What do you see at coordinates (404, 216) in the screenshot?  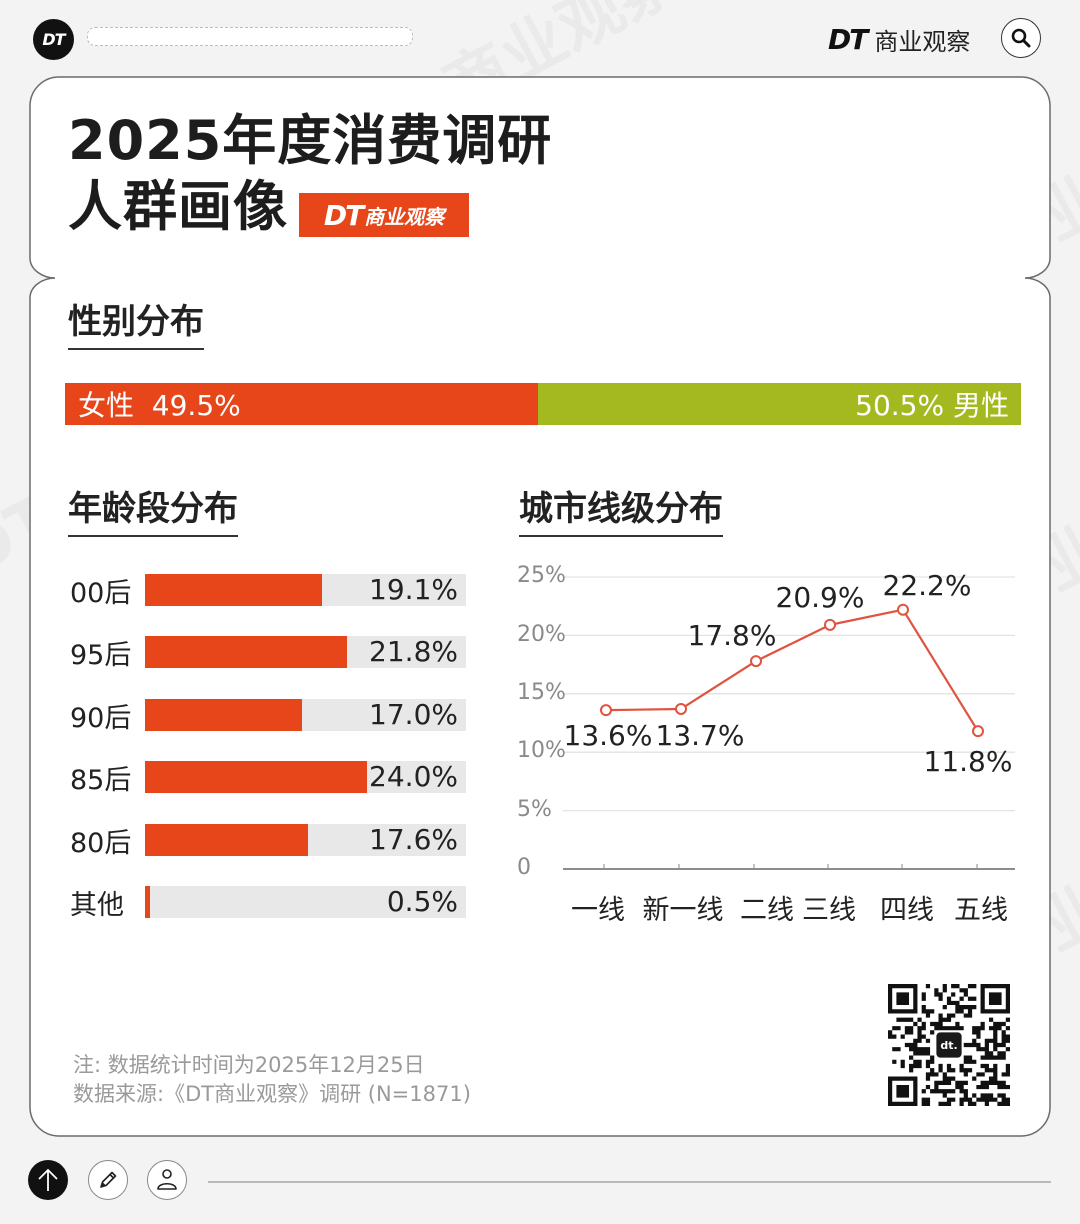 I see `badge-name: 商业观察` at bounding box center [404, 216].